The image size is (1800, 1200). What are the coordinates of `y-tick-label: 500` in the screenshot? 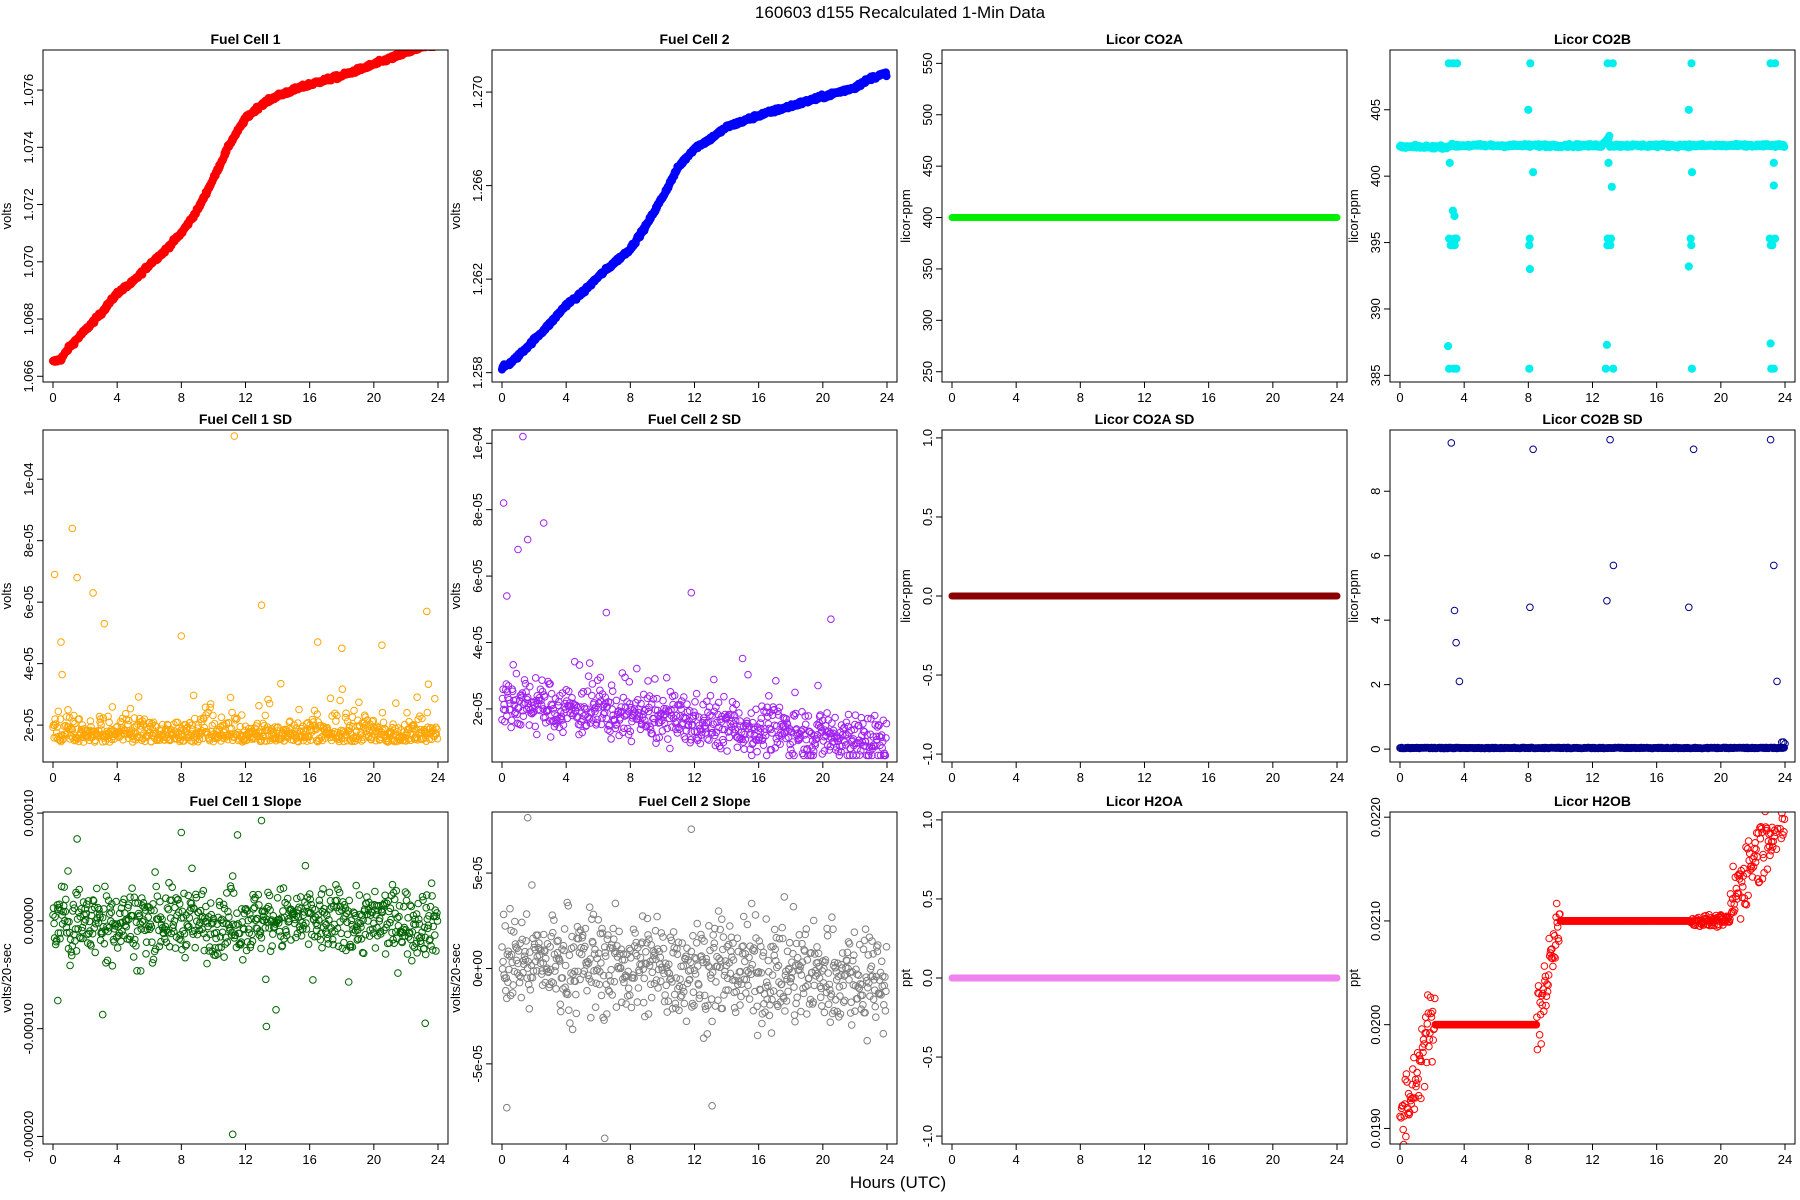 It's located at (927, 115).